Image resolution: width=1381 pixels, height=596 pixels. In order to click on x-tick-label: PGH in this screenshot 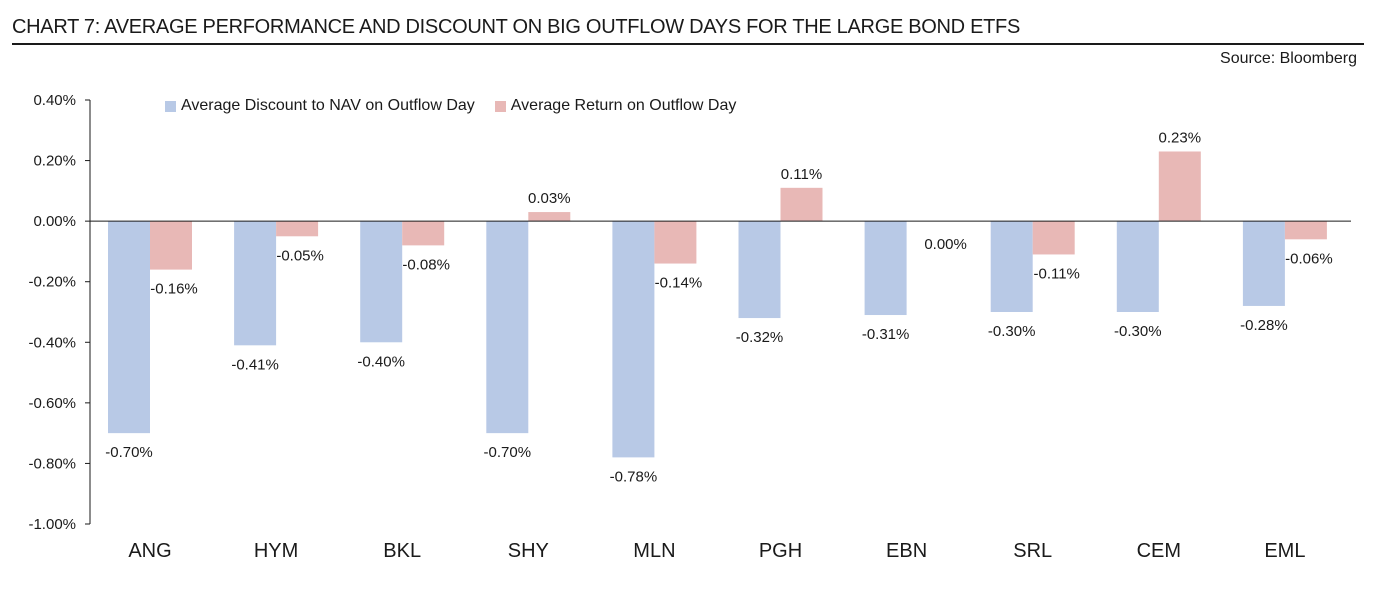, I will do `click(780, 551)`.